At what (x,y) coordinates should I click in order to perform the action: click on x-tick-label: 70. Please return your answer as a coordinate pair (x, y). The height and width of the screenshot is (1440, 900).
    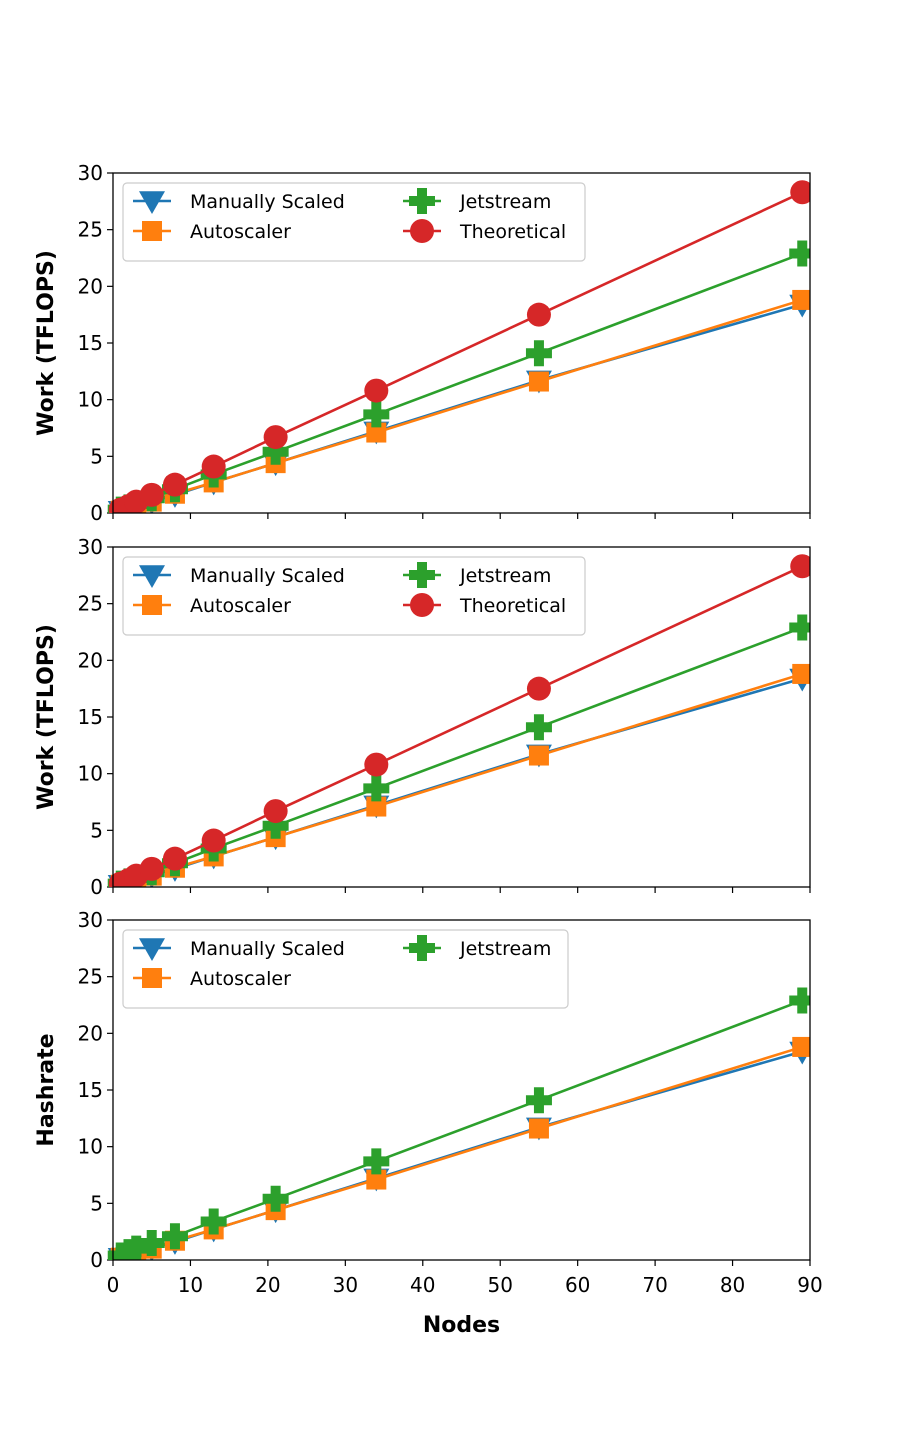
    Looking at the image, I should click on (654, 1285).